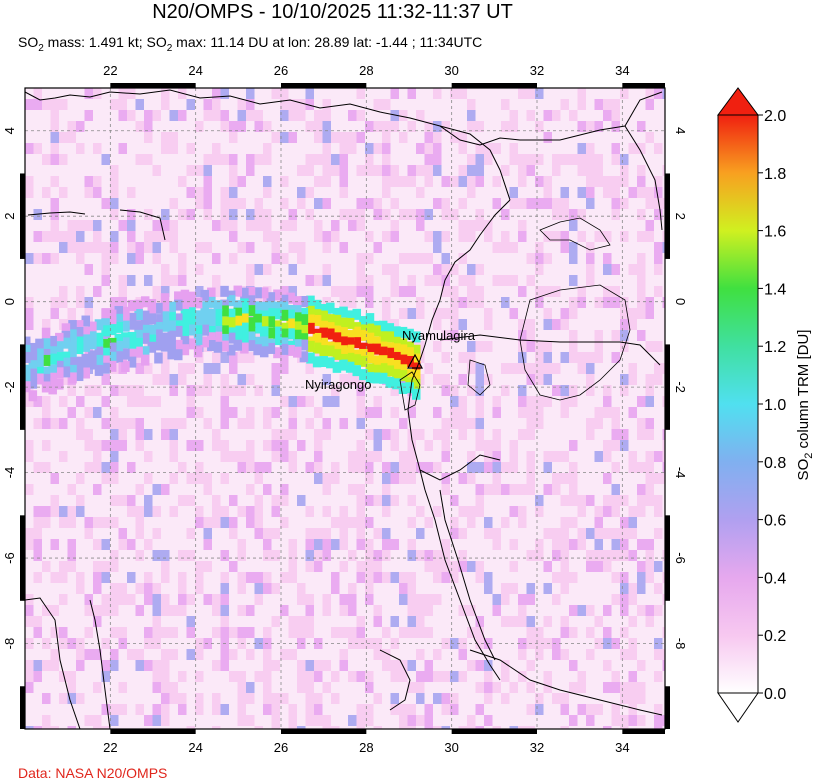  Describe the element at coordinates (281, 747) in the screenshot. I see `lon-tick-bottom: 26` at that location.